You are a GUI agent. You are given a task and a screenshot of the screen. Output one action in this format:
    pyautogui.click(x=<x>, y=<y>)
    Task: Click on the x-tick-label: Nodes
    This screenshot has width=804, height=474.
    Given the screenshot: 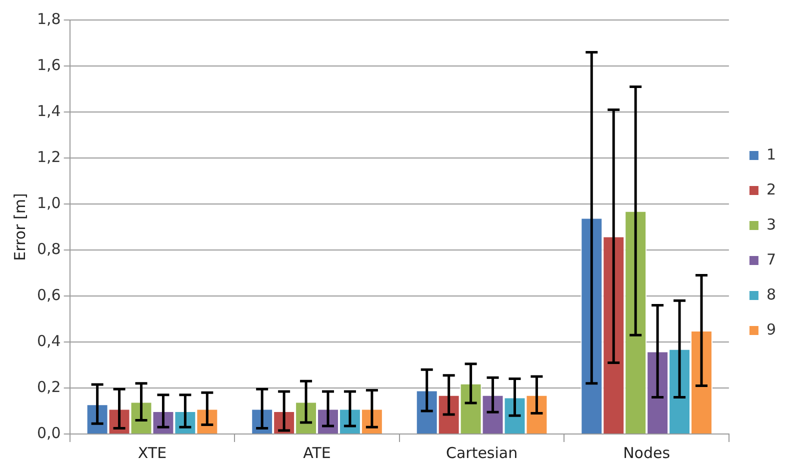 What is the action you would take?
    pyautogui.click(x=646, y=453)
    